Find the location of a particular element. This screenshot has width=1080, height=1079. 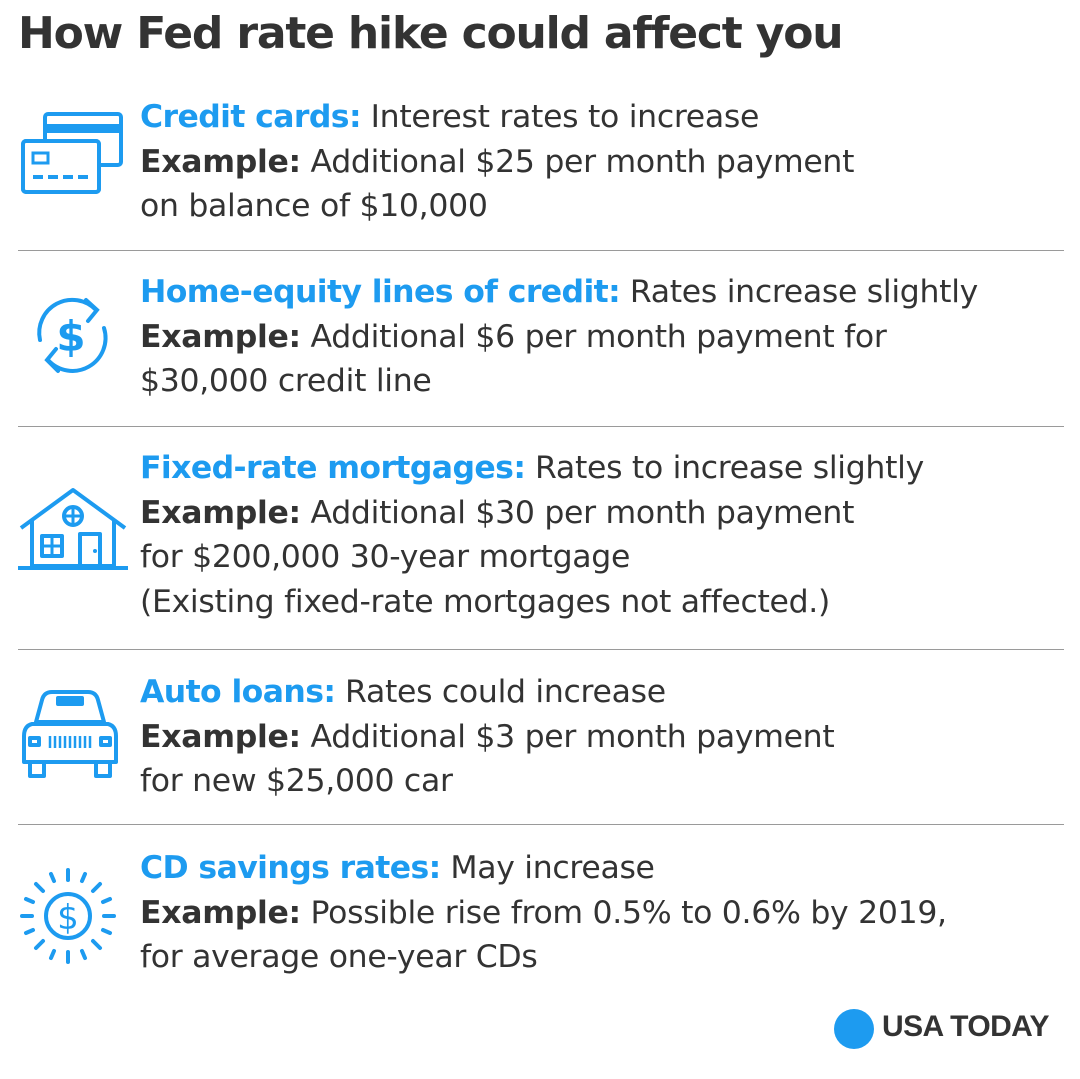

item-heading: Fixed-rate mortgages: is located at coordinates (333, 468).